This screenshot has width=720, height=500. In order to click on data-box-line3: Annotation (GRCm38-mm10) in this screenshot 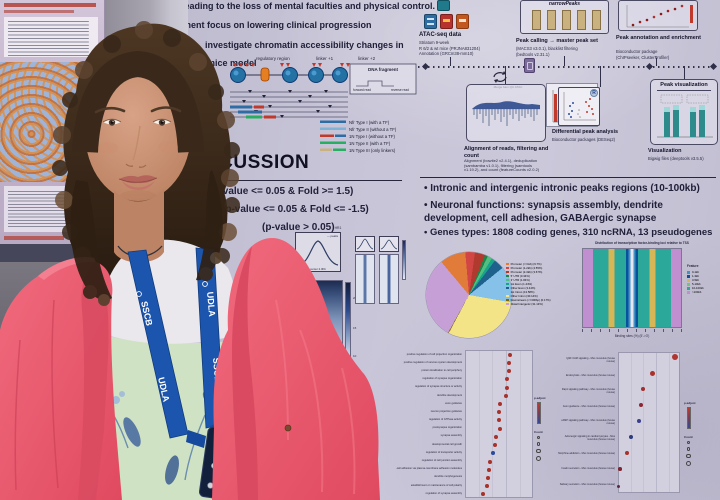, I will do `click(446, 53)`.